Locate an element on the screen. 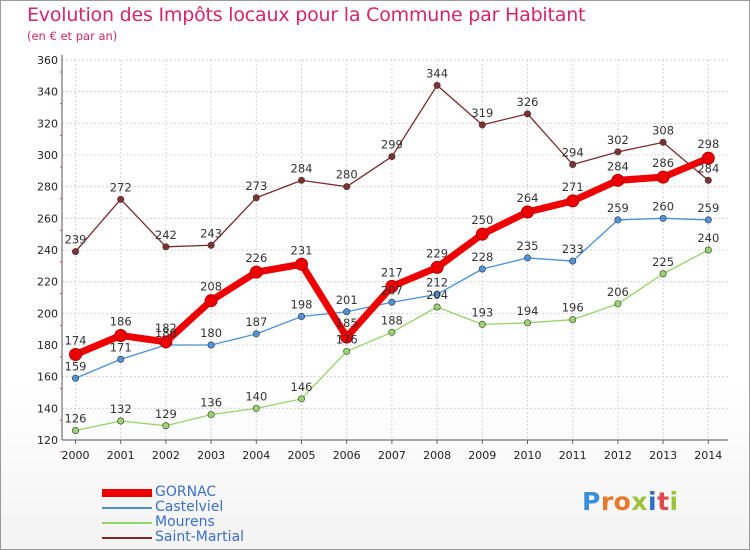 Image resolution: width=750 pixels, height=550 pixels. x-tick-label: 2009 is located at coordinates (482, 455).